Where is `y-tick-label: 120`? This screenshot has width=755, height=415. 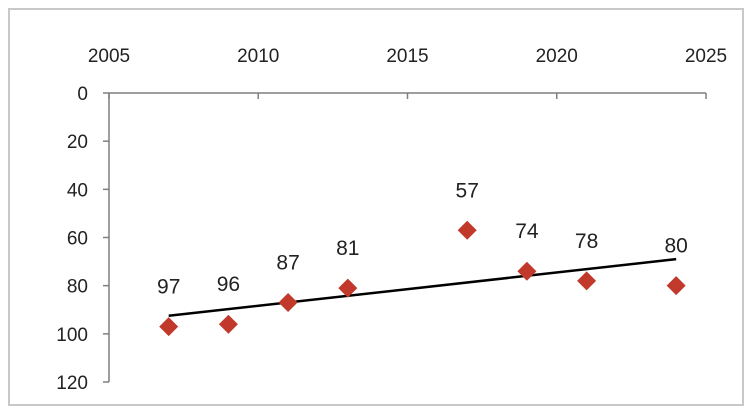 y-tick-label: 120 is located at coordinates (72, 383).